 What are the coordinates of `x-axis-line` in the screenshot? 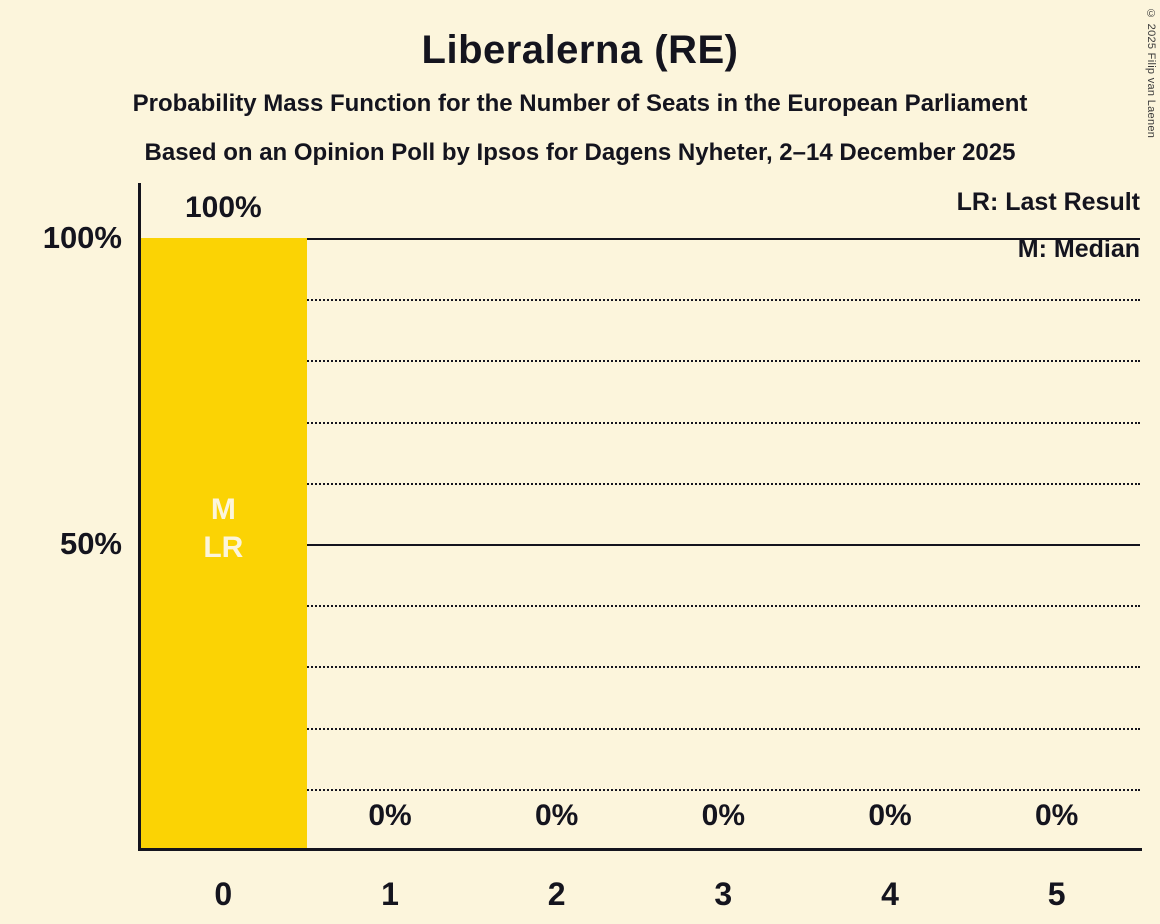 It's located at (640, 849).